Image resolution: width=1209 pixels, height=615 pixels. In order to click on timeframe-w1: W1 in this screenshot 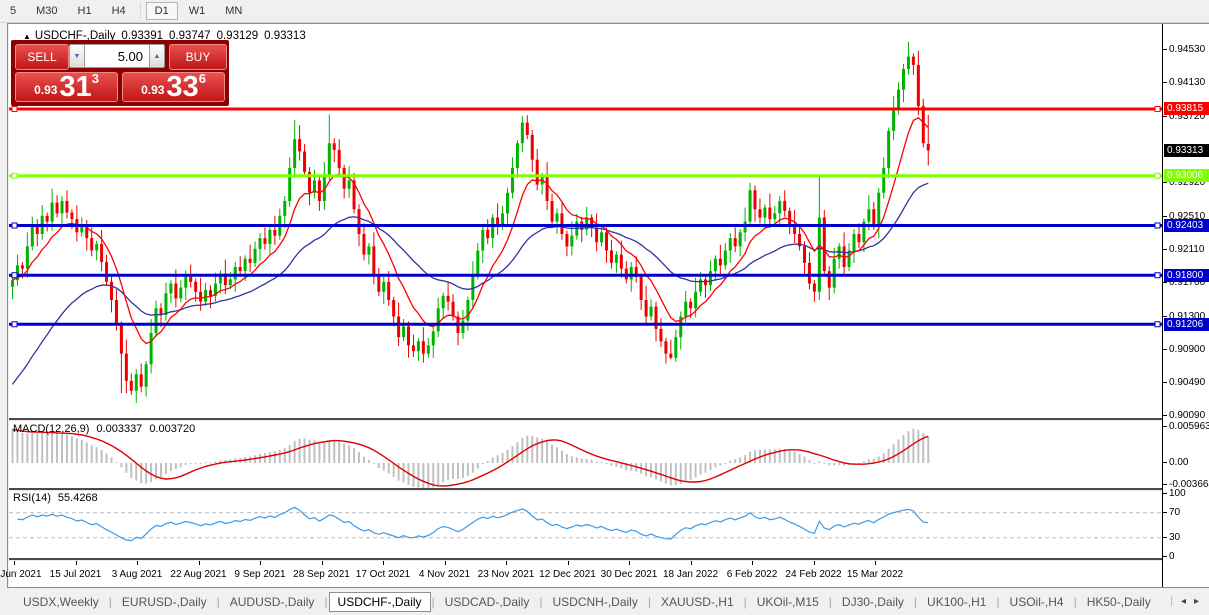, I will do `click(197, 11)`.